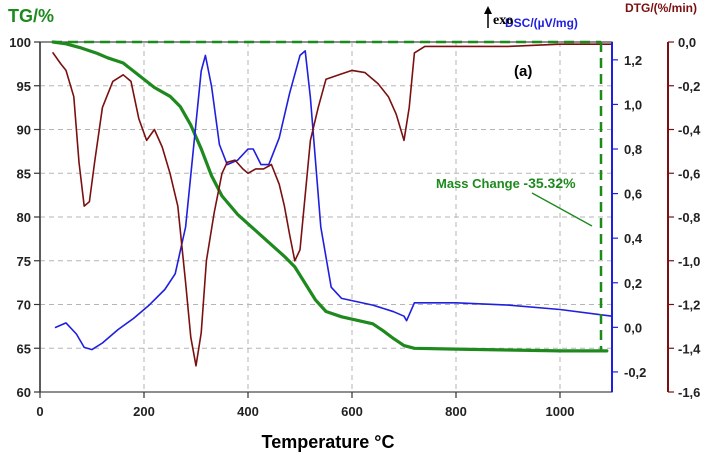 The height and width of the screenshot is (456, 710). Describe the element at coordinates (24, 130) in the screenshot. I see `tg-tick-label: 90` at that location.